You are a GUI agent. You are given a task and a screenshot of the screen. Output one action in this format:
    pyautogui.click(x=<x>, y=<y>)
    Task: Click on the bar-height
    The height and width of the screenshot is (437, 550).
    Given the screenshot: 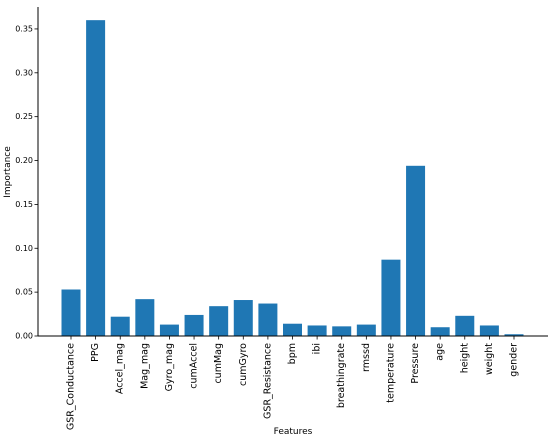 What is the action you would take?
    pyautogui.click(x=465, y=325)
    